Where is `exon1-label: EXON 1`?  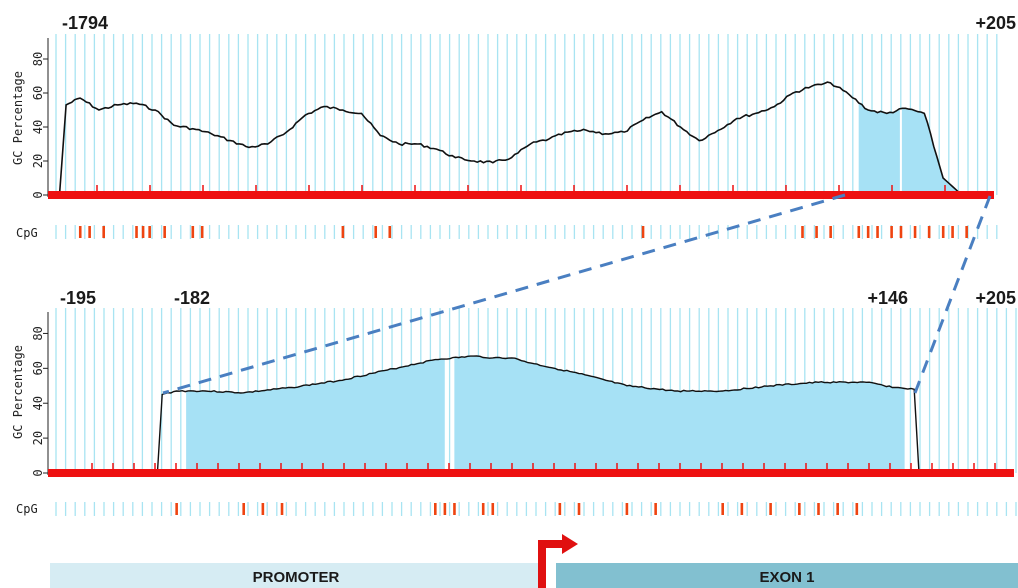 exon1-label: EXON 1 is located at coordinates (786, 577).